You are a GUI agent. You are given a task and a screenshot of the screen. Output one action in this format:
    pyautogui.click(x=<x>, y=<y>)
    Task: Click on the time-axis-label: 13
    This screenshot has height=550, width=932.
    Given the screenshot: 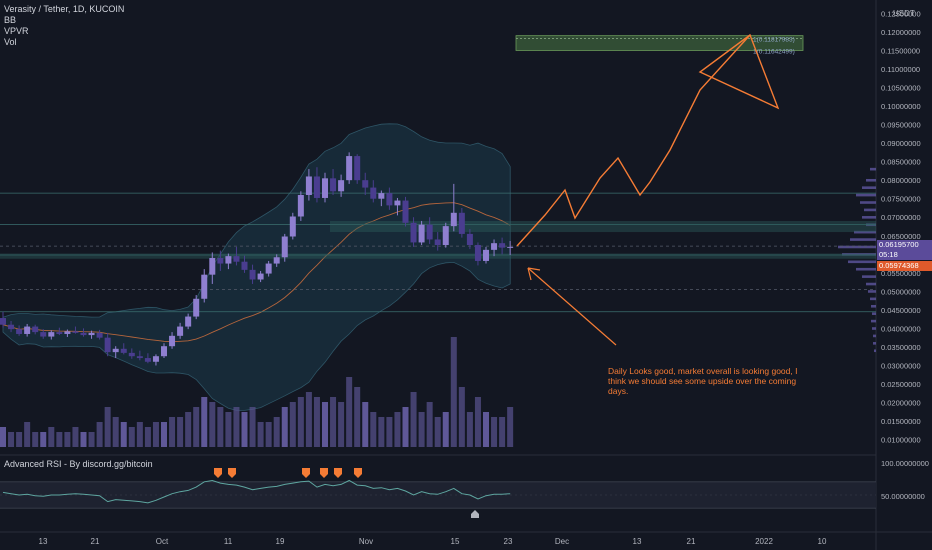 What is the action you would take?
    pyautogui.click(x=43, y=541)
    